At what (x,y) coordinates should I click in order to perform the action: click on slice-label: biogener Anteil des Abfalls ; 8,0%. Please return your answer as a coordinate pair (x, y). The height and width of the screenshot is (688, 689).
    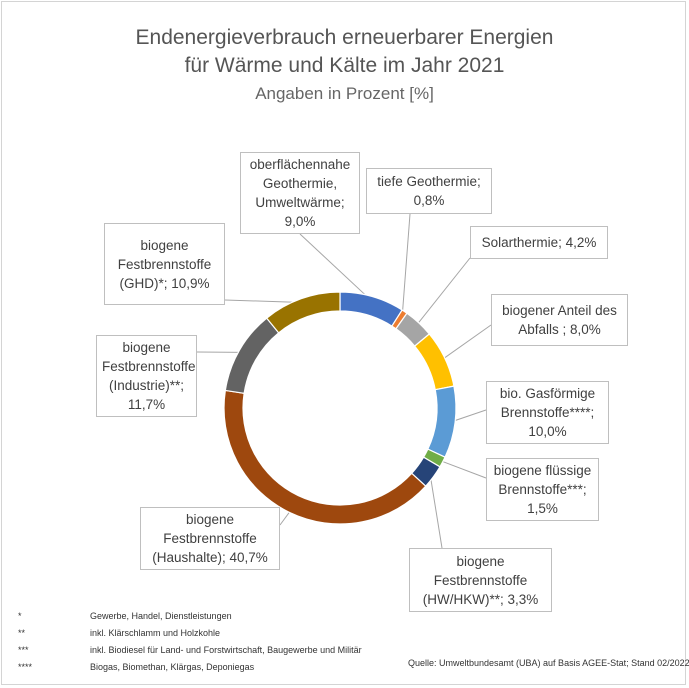
    Looking at the image, I should click on (559, 320).